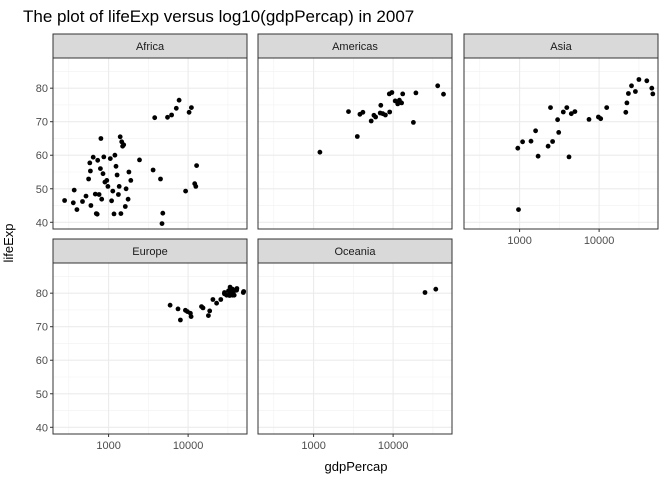  Describe the element at coordinates (149, 252) in the screenshot. I see `facet-strip-label: Europe` at that location.